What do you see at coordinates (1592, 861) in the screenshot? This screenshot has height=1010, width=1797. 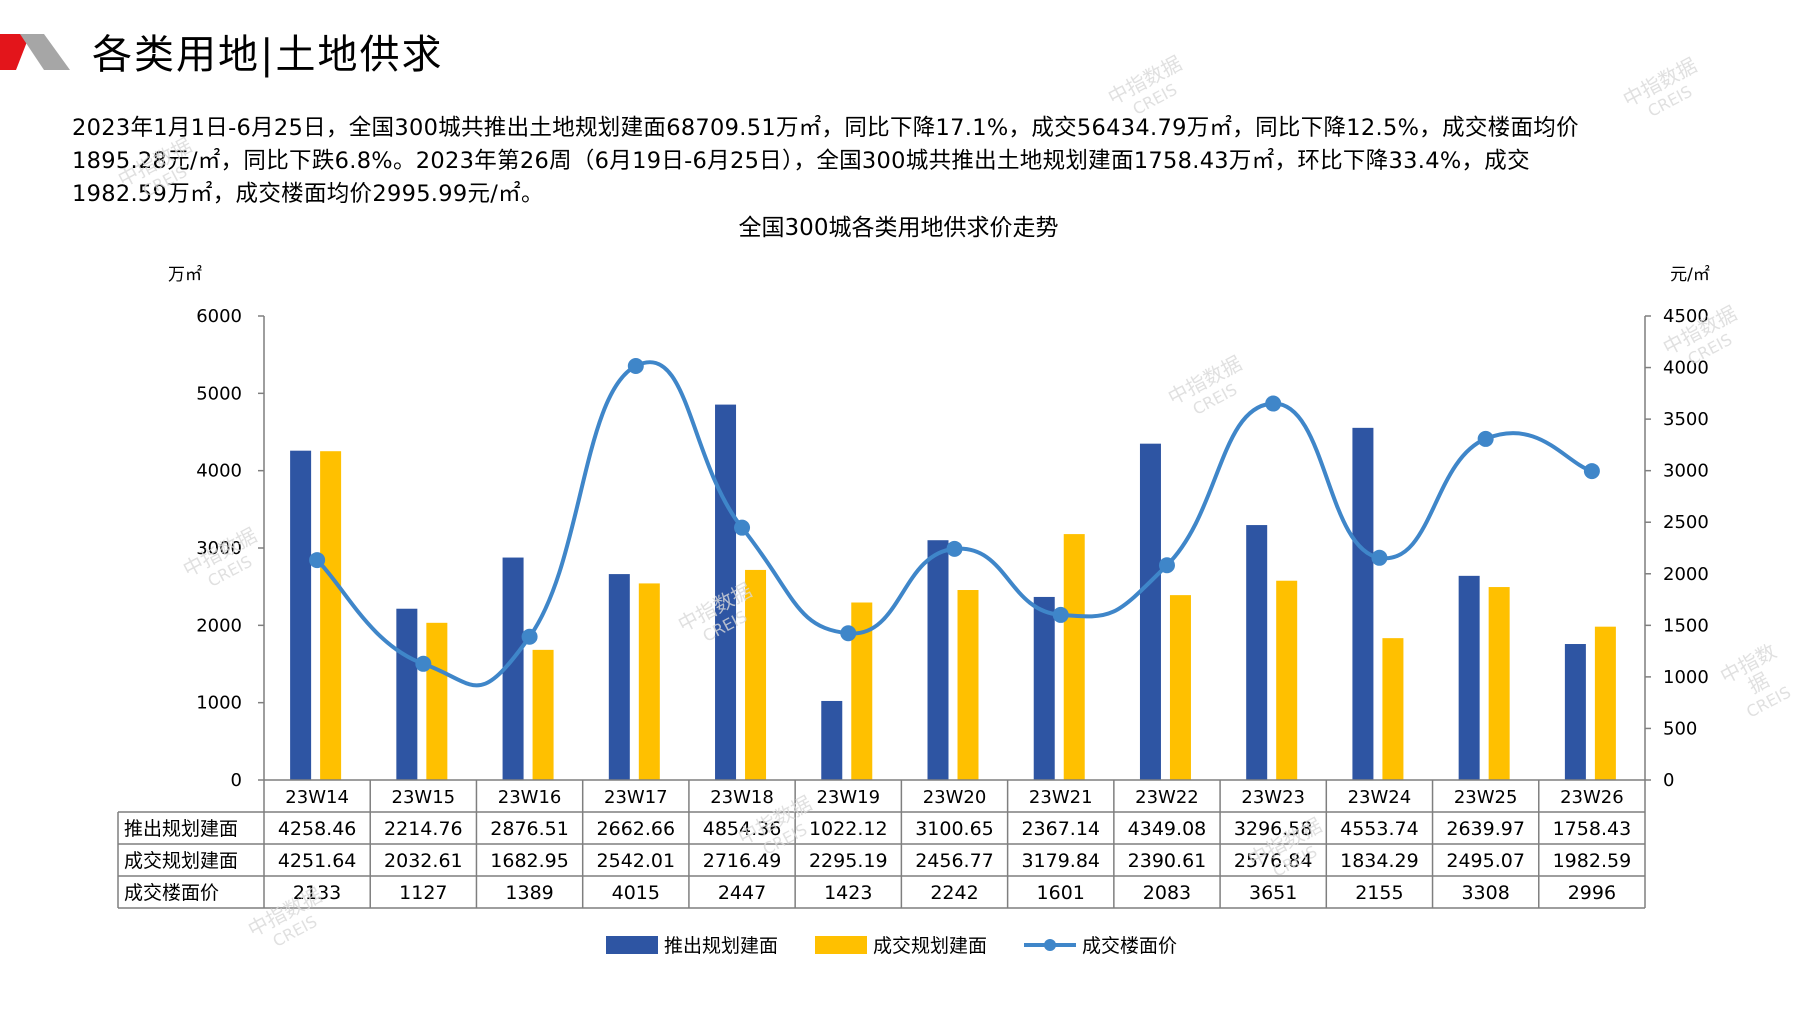 I see `data-label: 1982.59` at bounding box center [1592, 861].